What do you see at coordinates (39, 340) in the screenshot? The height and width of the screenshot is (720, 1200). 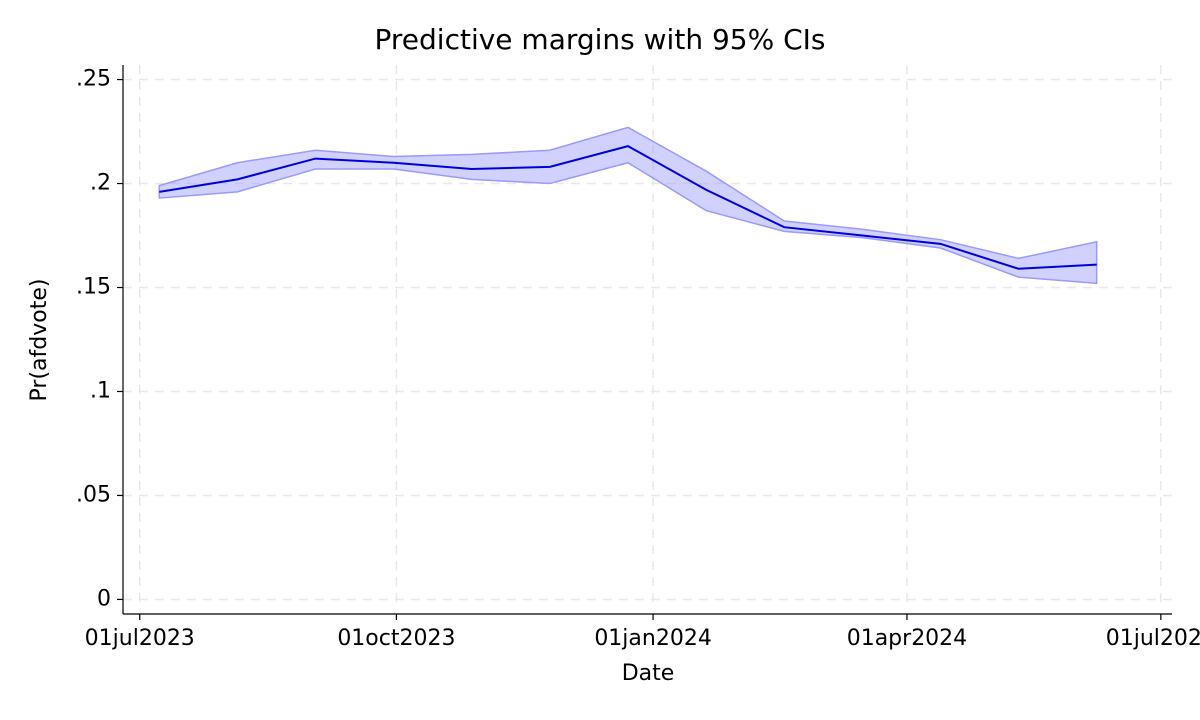 I see `y-axis-label: Pr(afdvote)` at bounding box center [39, 340].